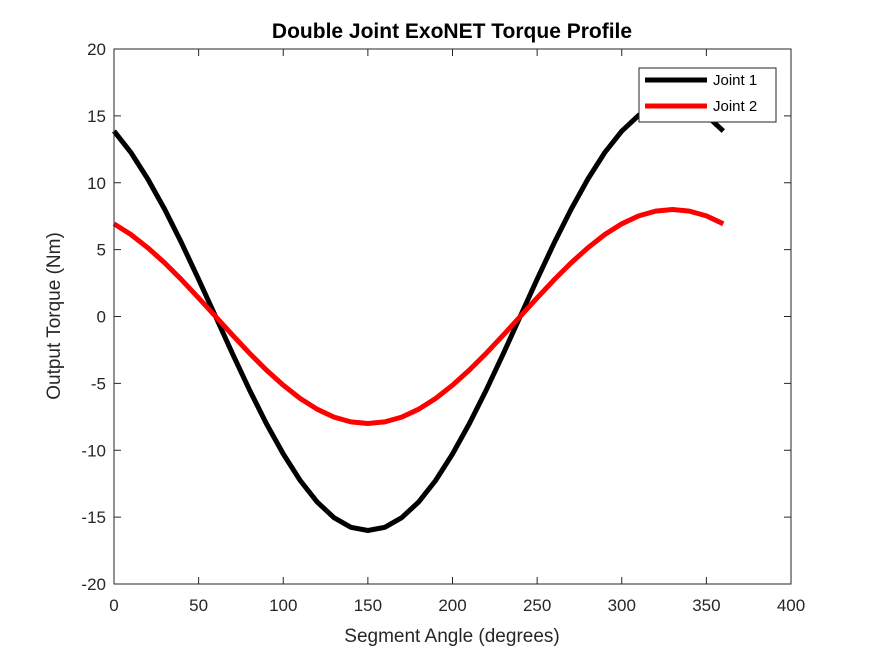 The image size is (875, 656). Describe the element at coordinates (451, 636) in the screenshot. I see `x-axis-label: Segment Angle (degrees)` at that location.